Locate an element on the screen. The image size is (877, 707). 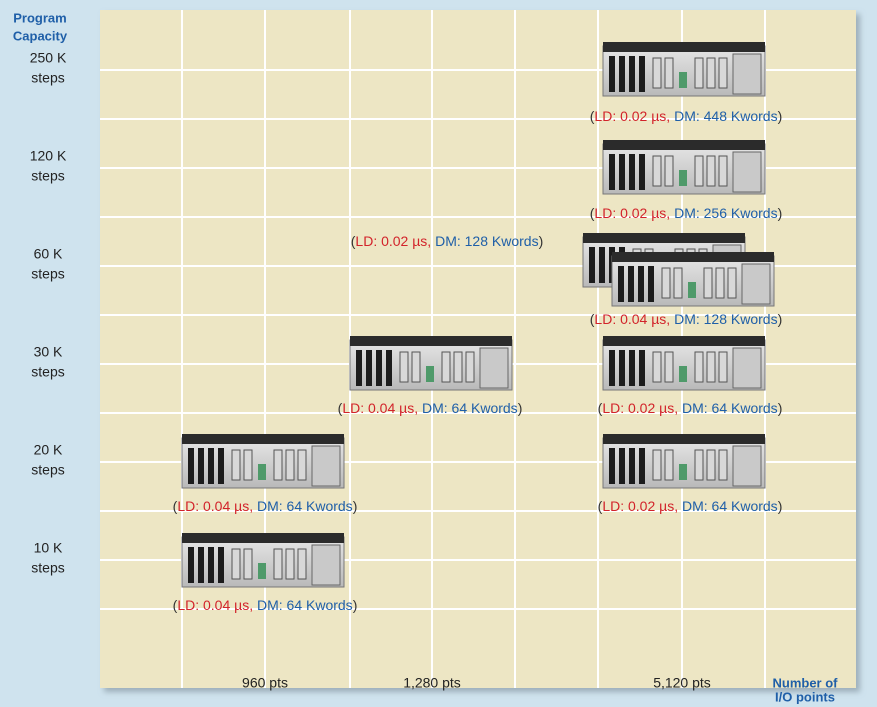
x-label: 960 pts is located at coordinates (265, 683).